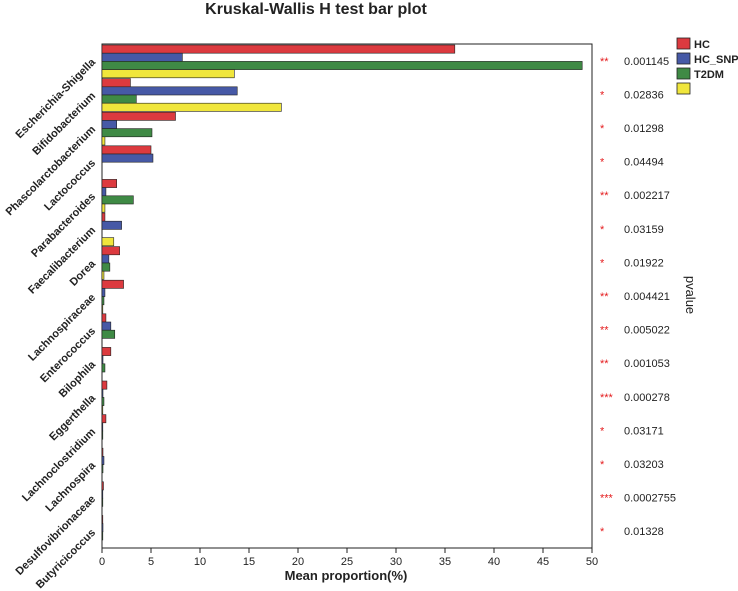 The height and width of the screenshot is (591, 738). I want to click on x-tick-label-2: 10, so click(200, 562).